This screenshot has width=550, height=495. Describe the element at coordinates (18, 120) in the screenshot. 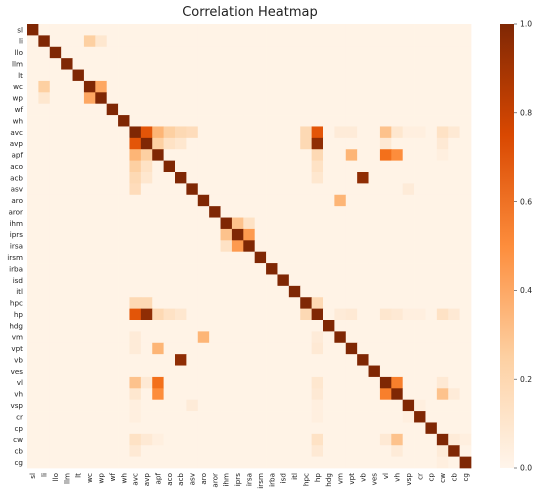

I see `y-tick-label: wh` at that location.